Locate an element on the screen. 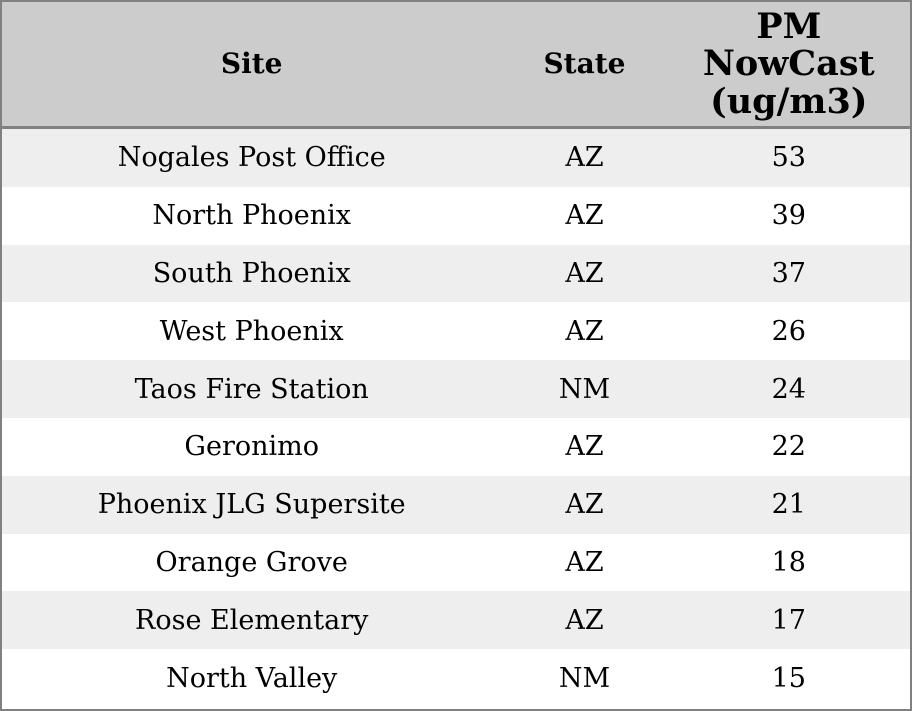 The width and height of the screenshot is (912, 711). site-cell: West Phoenix is located at coordinates (251, 331).